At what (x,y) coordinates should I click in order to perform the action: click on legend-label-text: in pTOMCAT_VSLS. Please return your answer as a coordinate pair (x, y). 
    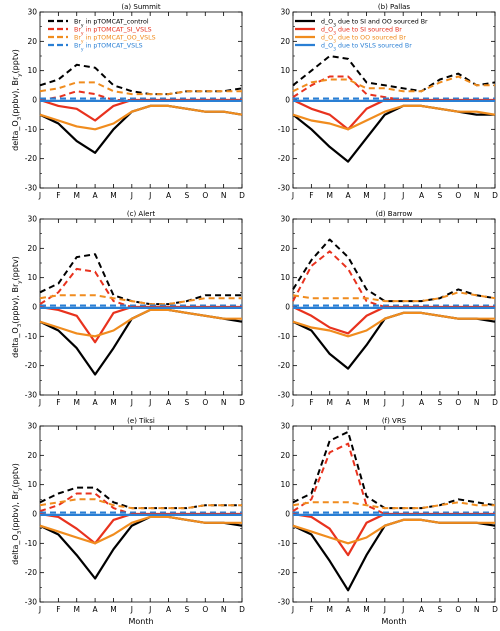
    Looking at the image, I should click on (113, 45).